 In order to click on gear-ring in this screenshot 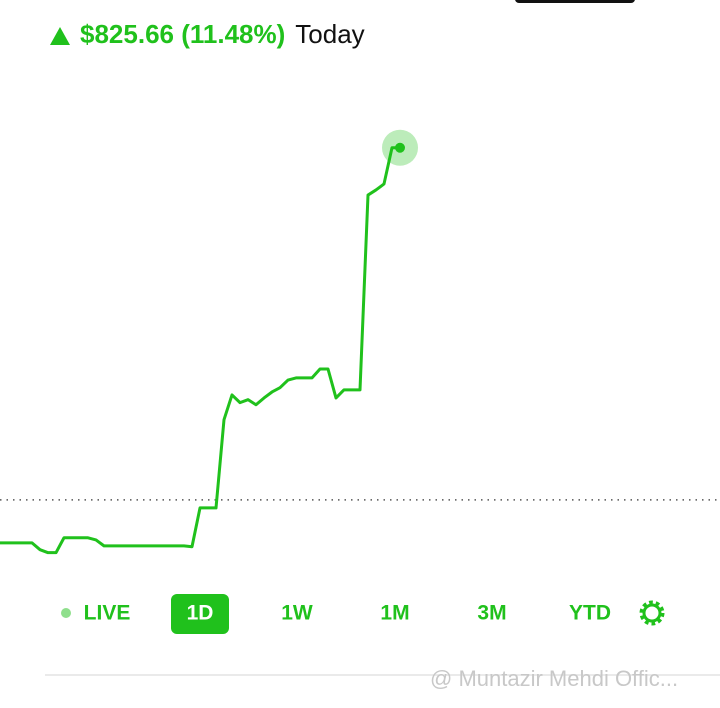, I will do `click(652, 613)`.